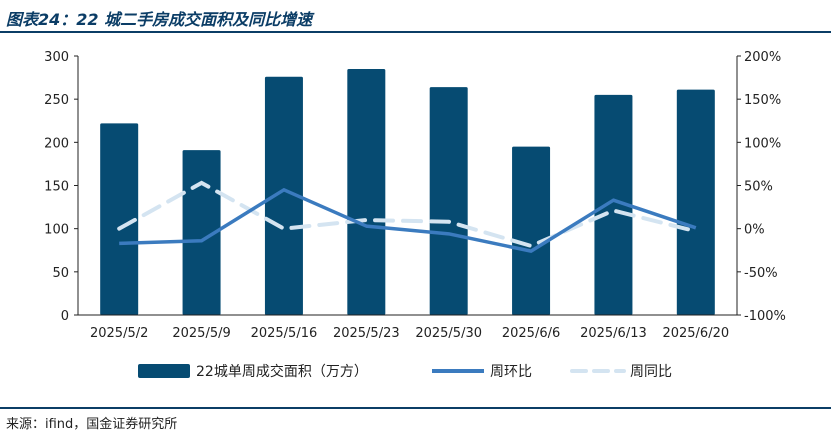 This screenshot has height=435, width=831. Describe the element at coordinates (754, 230) in the screenshot. I see `right-tick-label: 0%` at that location.